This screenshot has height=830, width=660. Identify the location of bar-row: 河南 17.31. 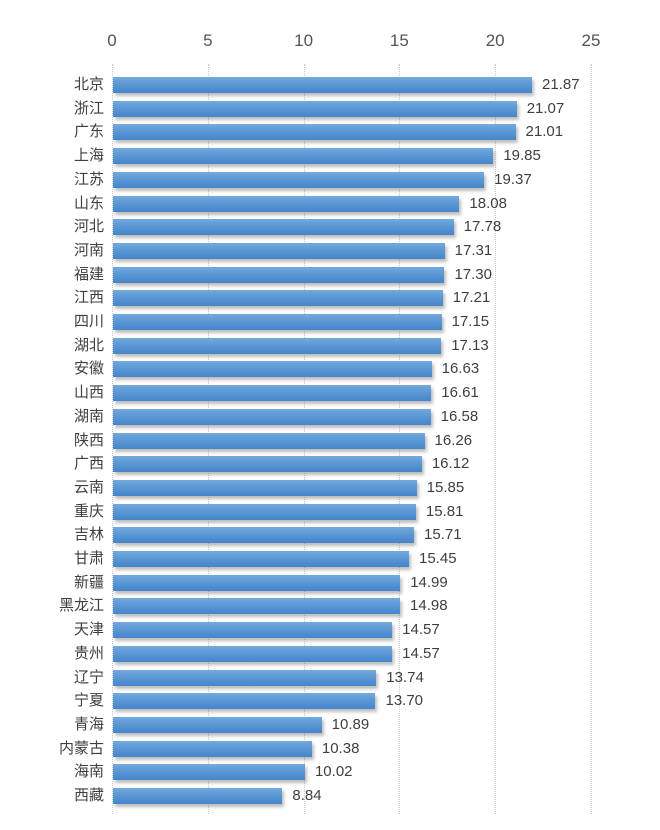
(330, 250).